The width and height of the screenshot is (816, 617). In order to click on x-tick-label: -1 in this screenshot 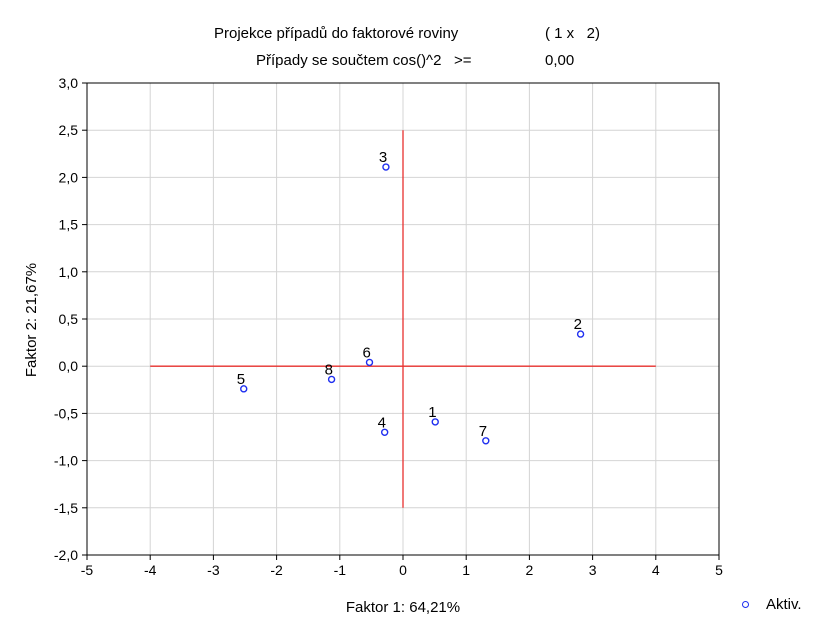, I will do `click(340, 570)`.